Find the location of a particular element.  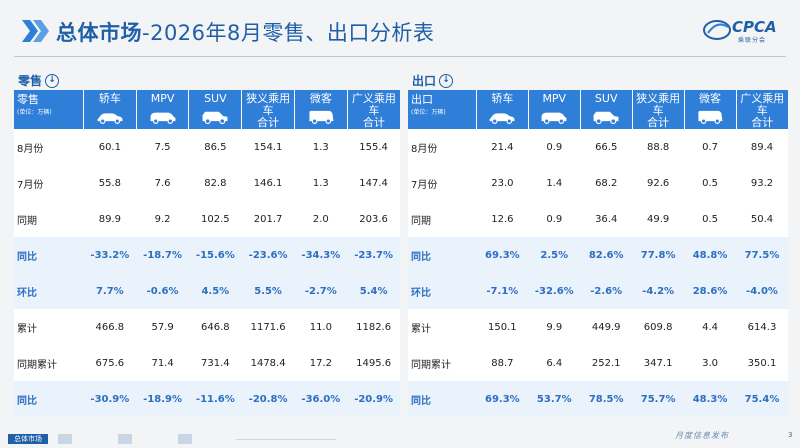

row-label: 环比 is located at coordinates (442, 291).